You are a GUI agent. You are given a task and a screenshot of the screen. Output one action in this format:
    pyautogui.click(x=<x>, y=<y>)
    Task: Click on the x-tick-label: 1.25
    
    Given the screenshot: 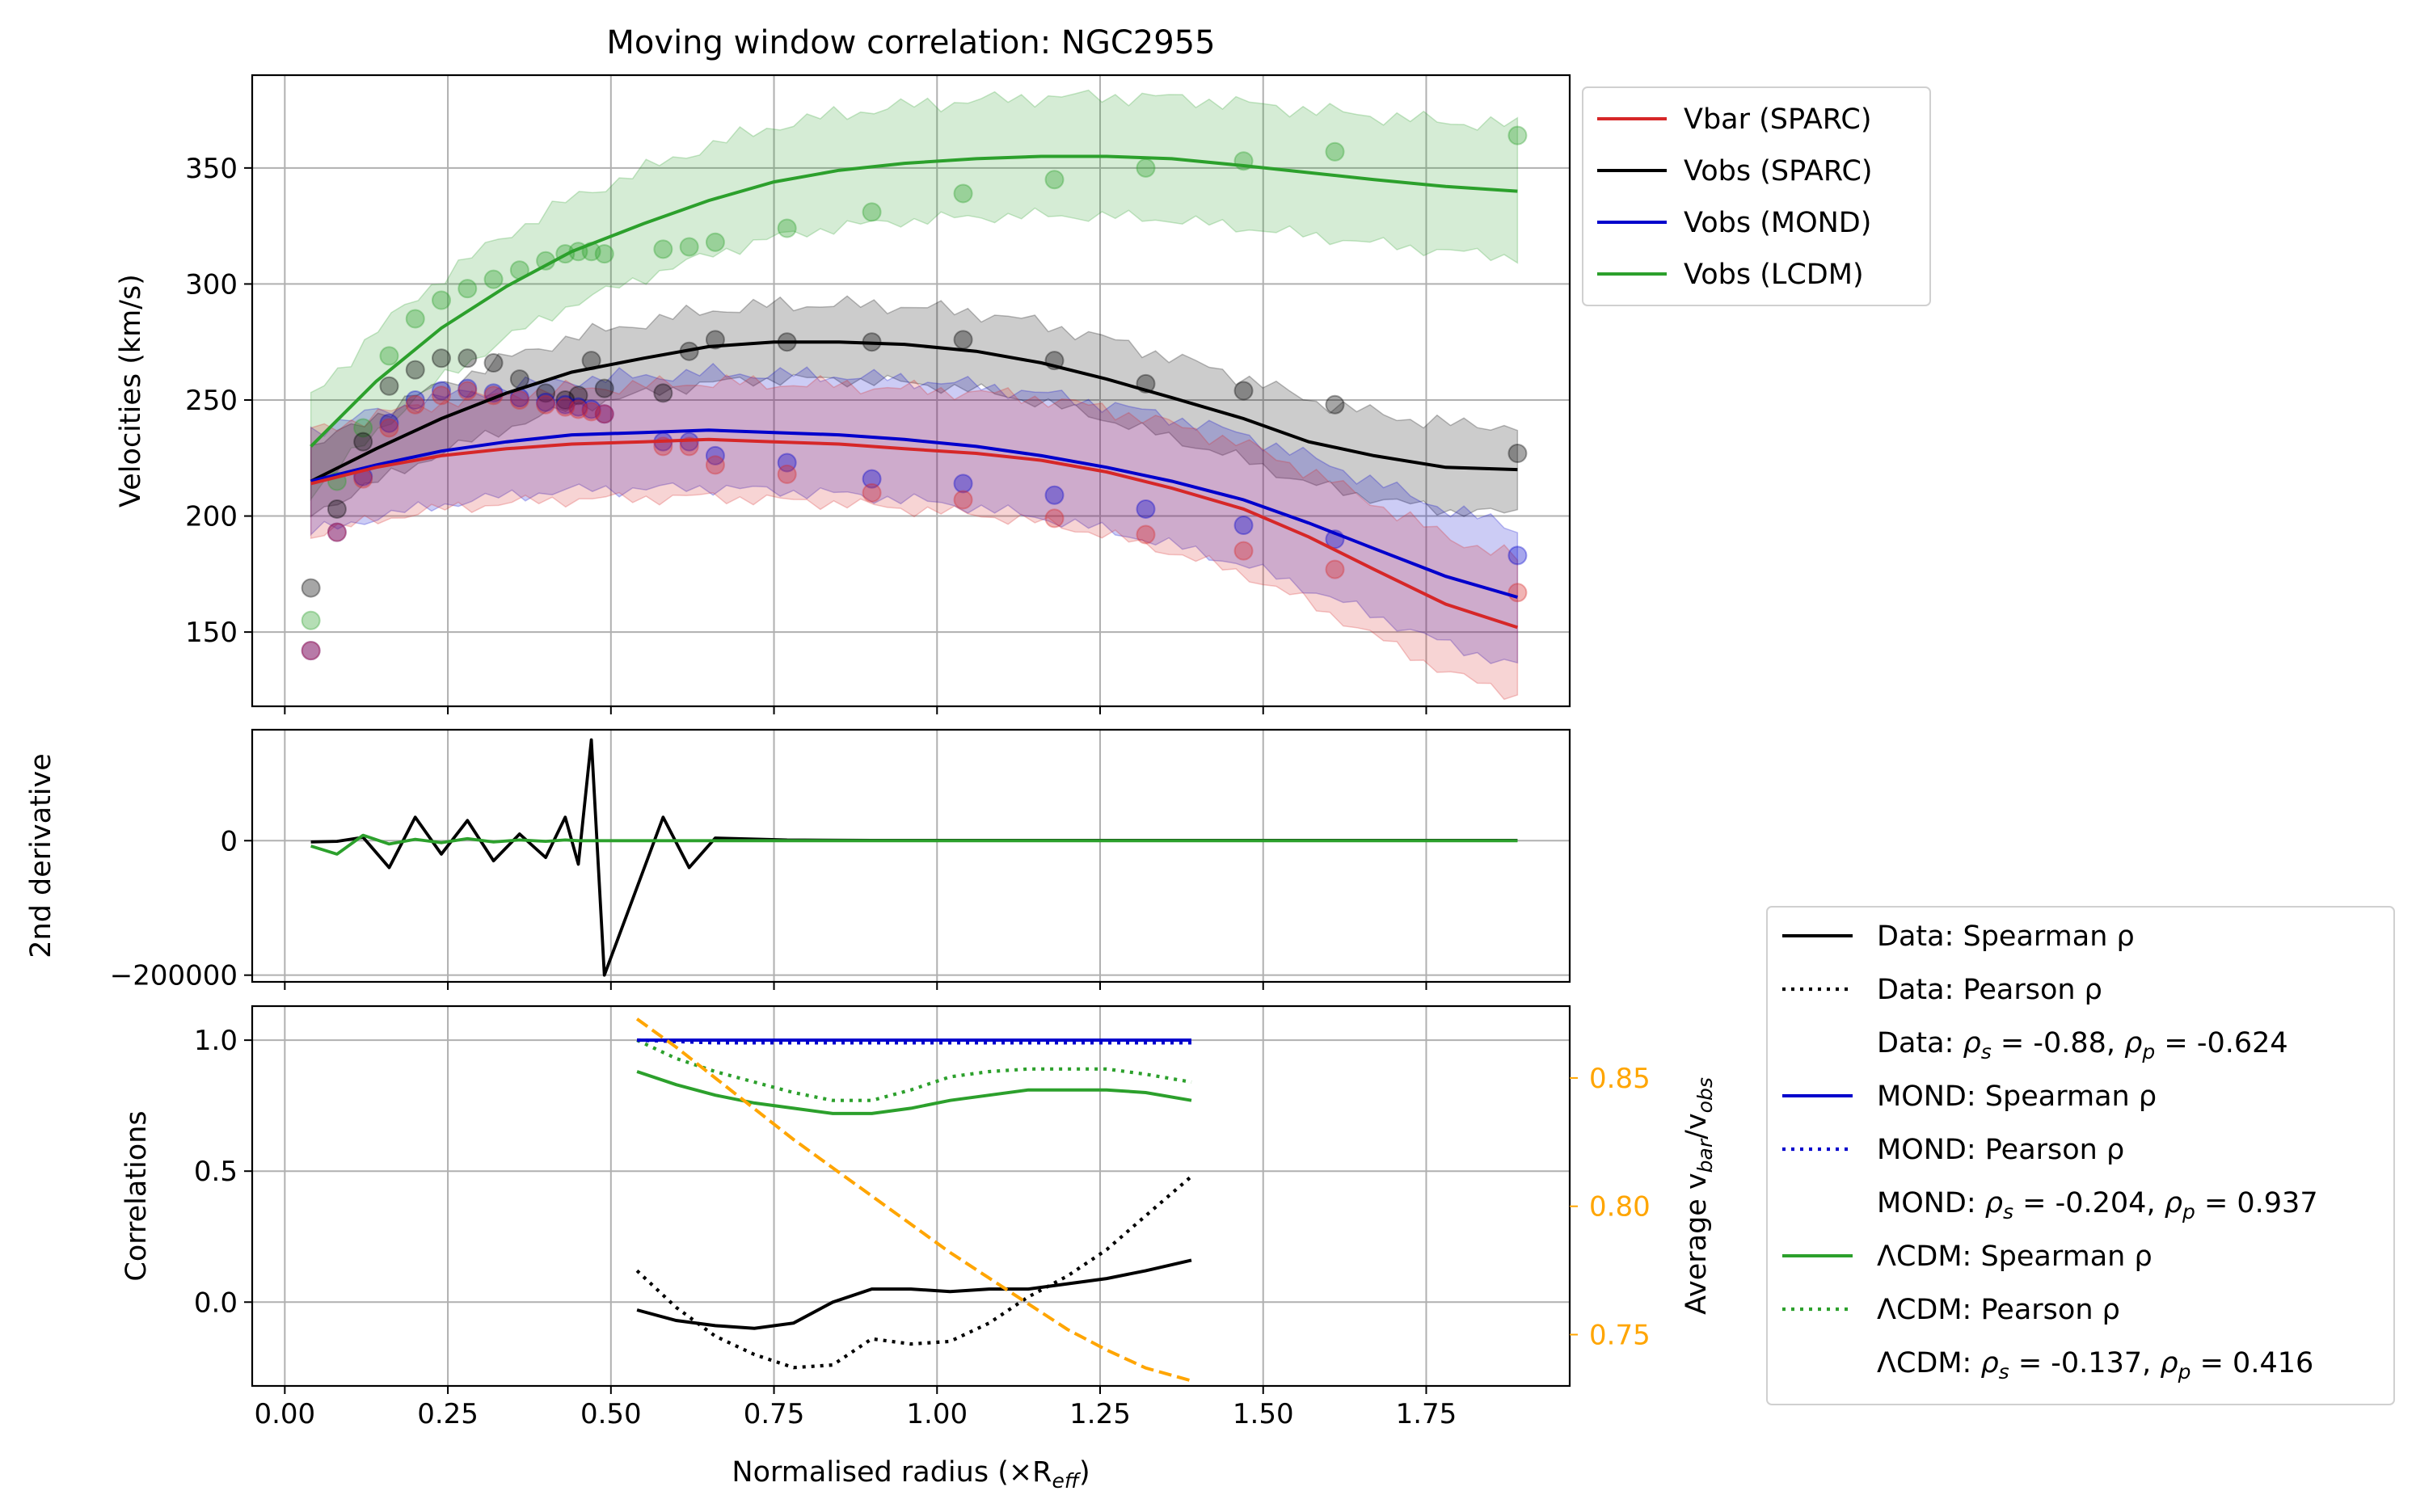 What is the action you would take?
    pyautogui.click(x=1100, y=1414)
    